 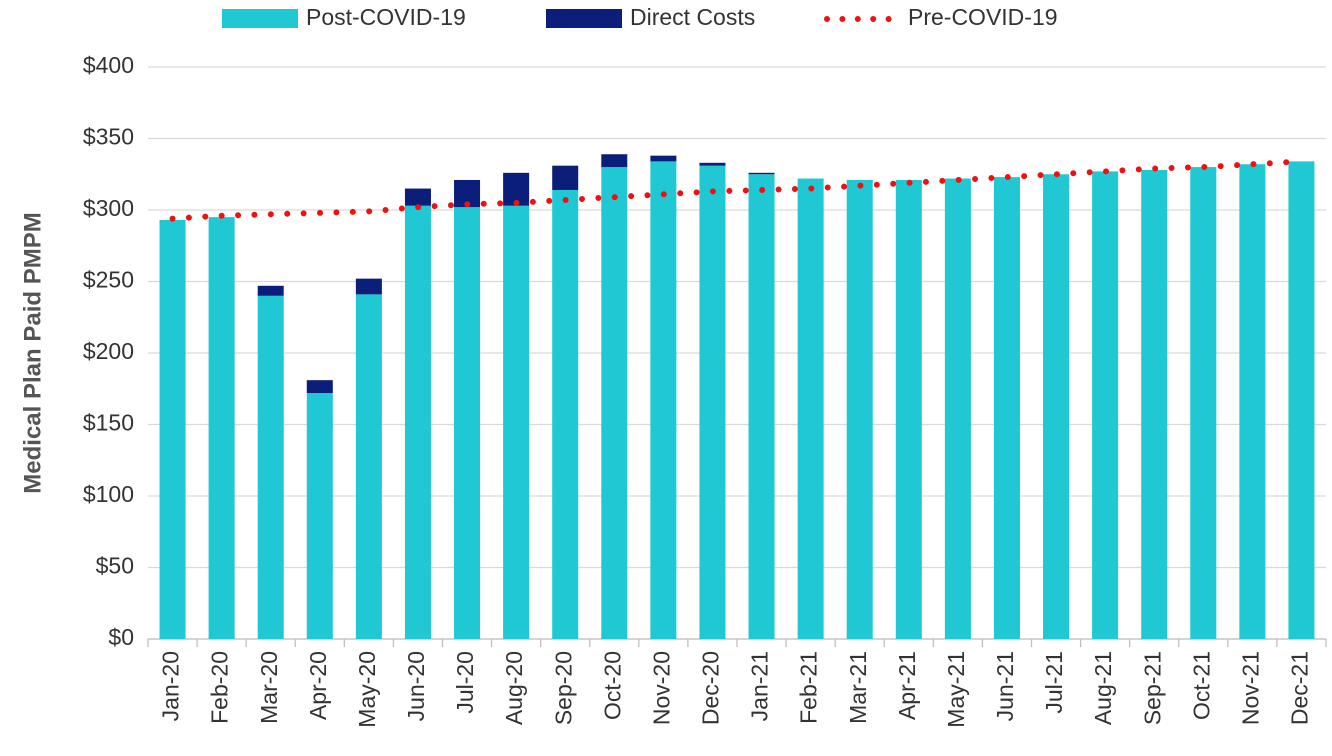 What do you see at coordinates (1300, 688) in the screenshot?
I see `x-tick-label: Dec-21` at bounding box center [1300, 688].